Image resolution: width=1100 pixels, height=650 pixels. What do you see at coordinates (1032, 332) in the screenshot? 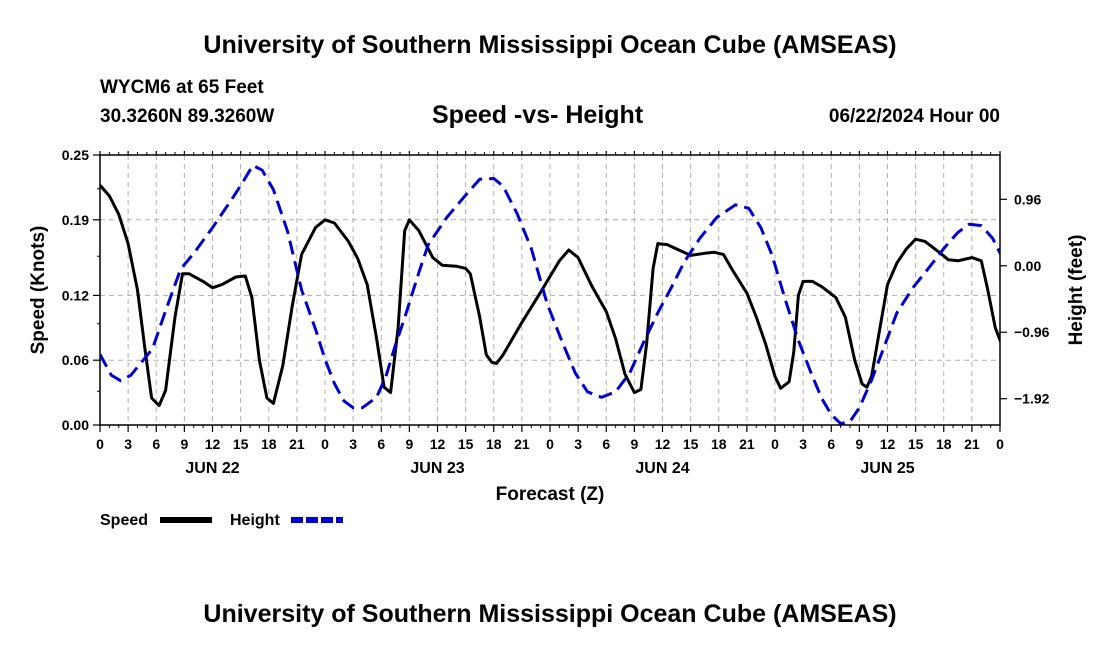
I see `y-right-tick-label: −0.96` at bounding box center [1032, 332].